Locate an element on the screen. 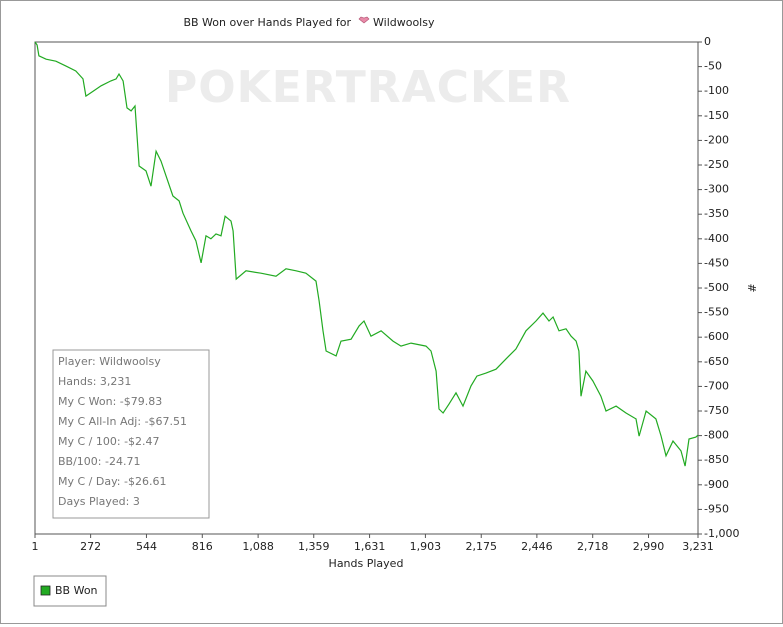 This screenshot has width=783, height=627. y-tick-label: -650 is located at coordinates (716, 361).